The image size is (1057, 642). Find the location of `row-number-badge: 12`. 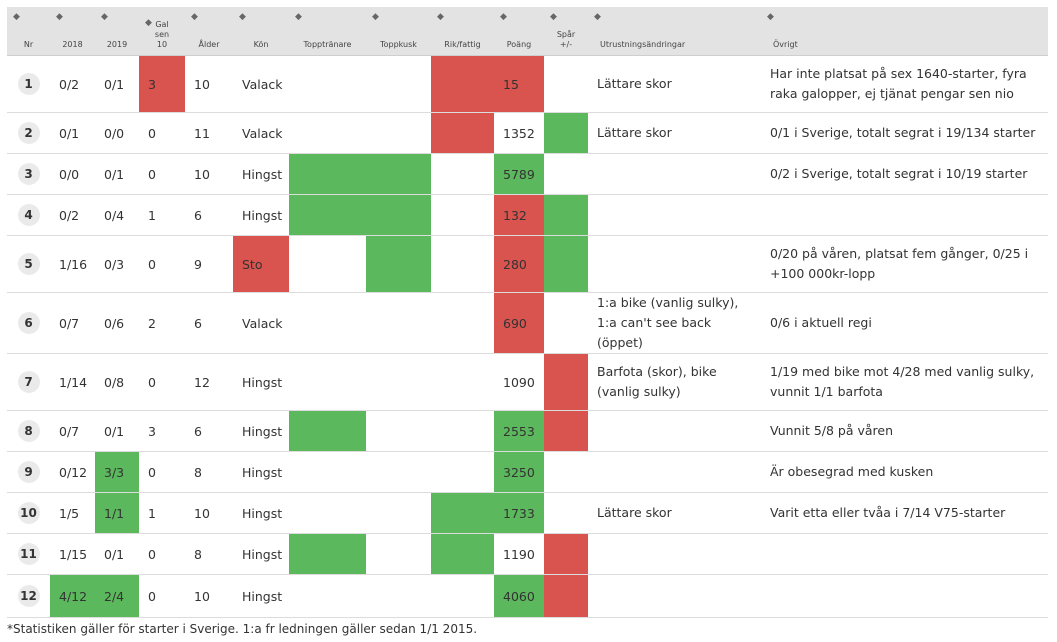

row-number-badge: 12 is located at coordinates (28, 596).